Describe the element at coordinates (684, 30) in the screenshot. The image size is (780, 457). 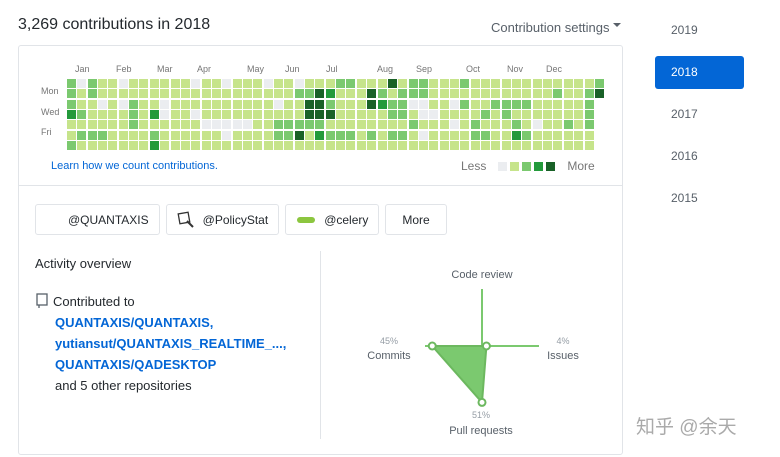
I see `year-2019: 2019` at that location.